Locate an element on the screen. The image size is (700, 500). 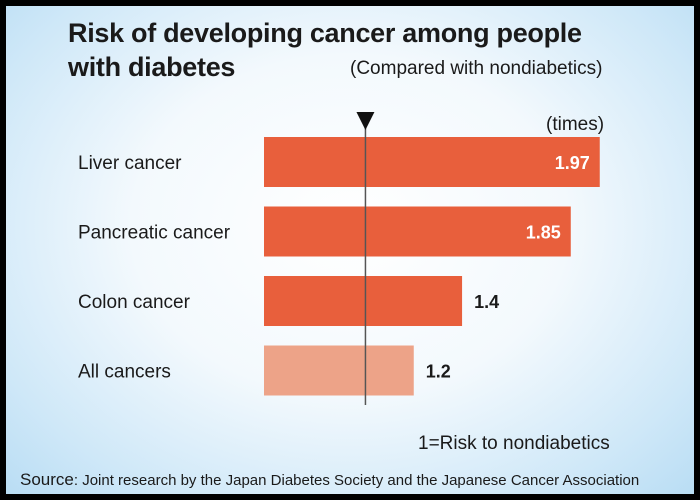
category-label-3: Colon cancer is located at coordinates (134, 302).